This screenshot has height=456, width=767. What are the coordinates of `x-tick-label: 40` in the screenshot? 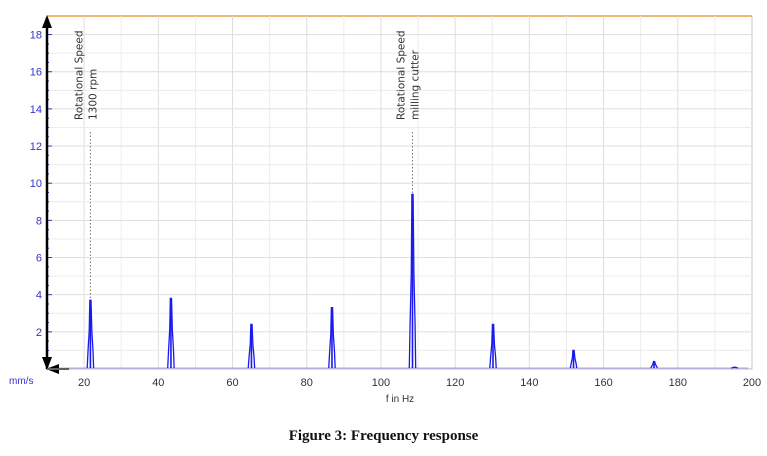 It's located at (158, 383).